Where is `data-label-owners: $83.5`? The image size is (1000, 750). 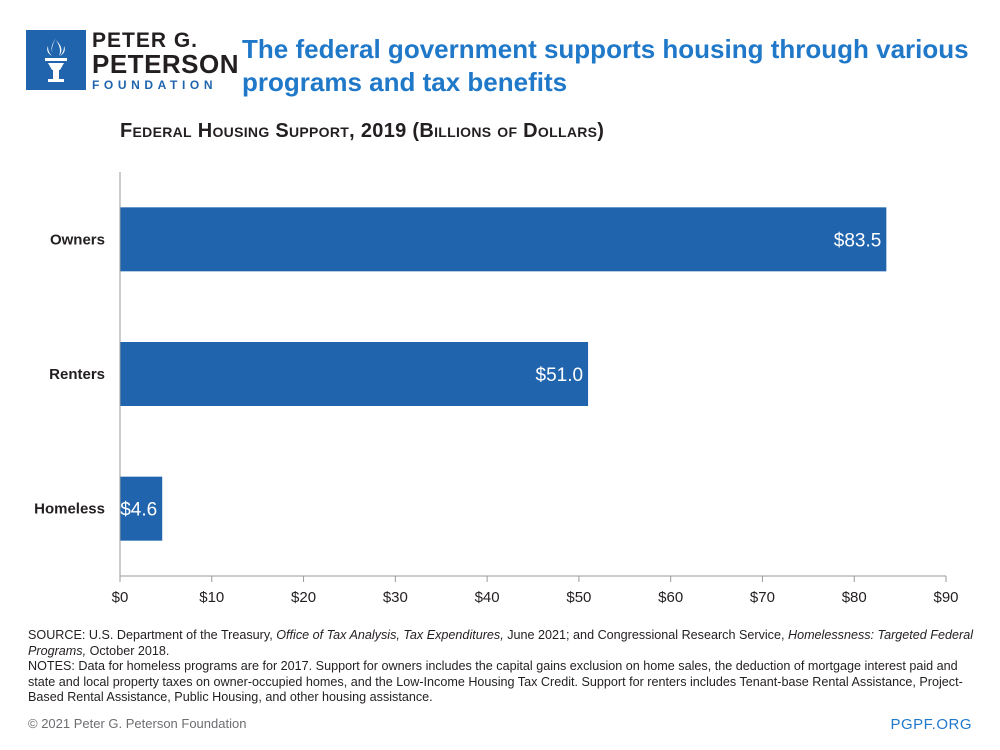
data-label-owners: $83.5 is located at coordinates (858, 240).